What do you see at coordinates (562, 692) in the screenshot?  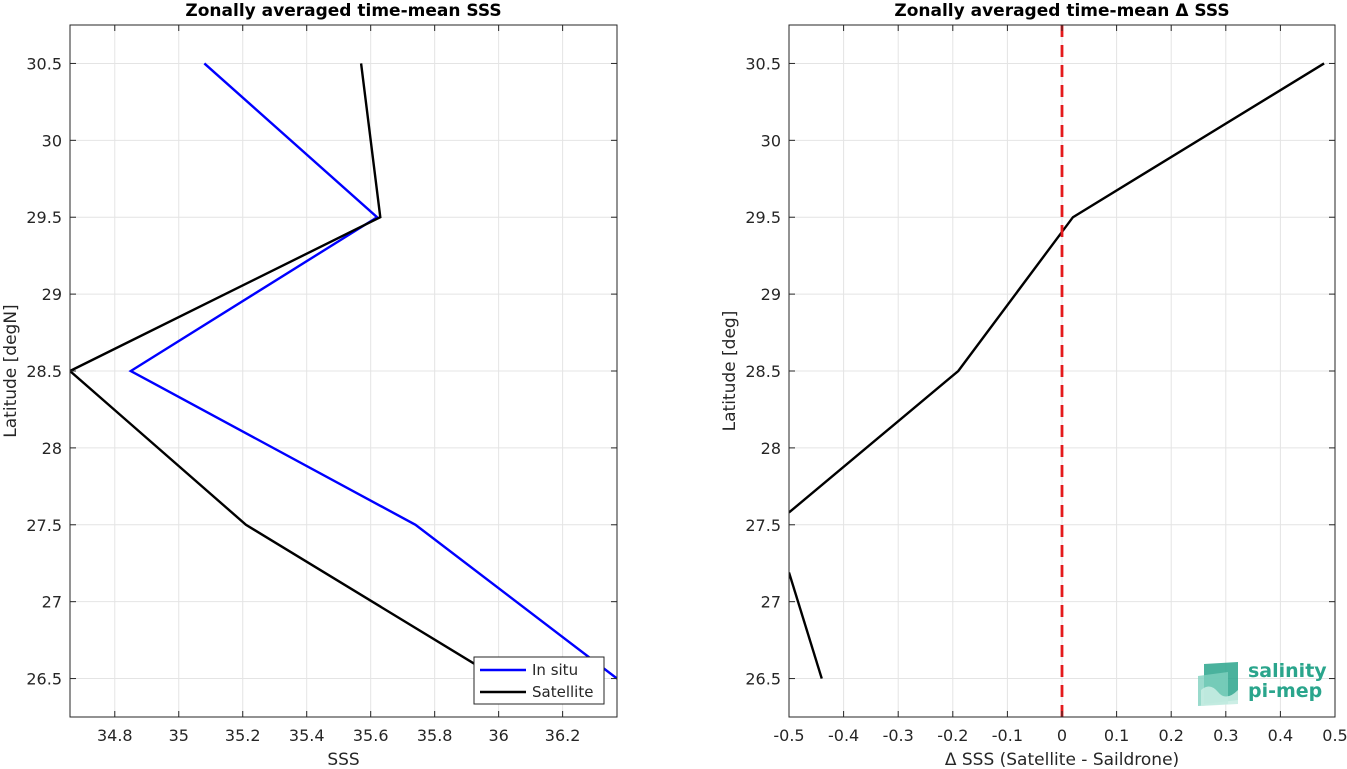 I see `legend-label: Satellite` at bounding box center [562, 692].